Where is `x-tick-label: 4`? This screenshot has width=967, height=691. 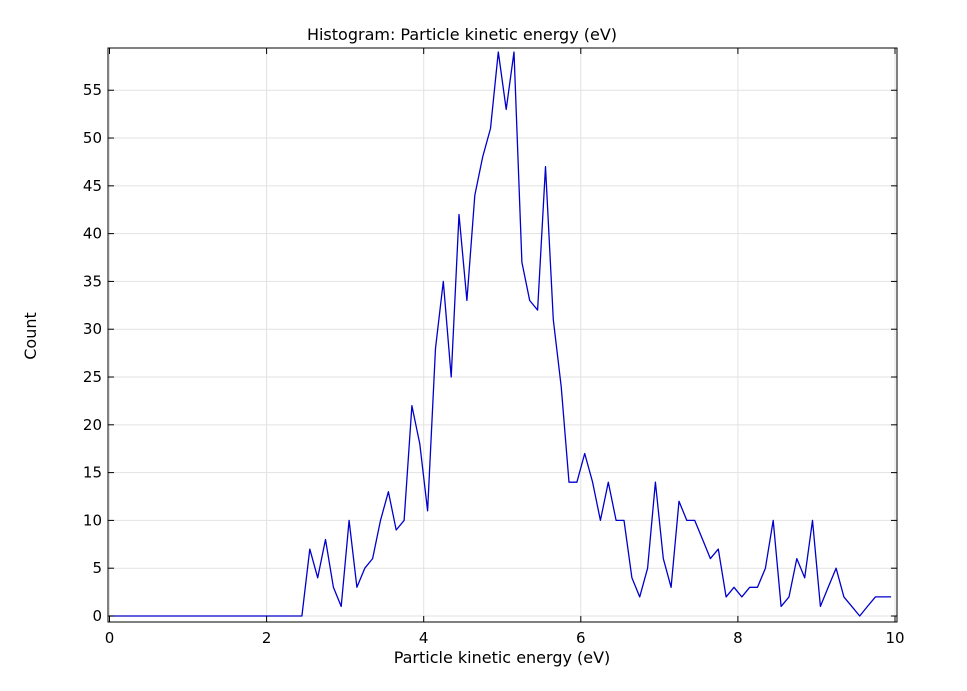 x-tick-label: 4 is located at coordinates (424, 638).